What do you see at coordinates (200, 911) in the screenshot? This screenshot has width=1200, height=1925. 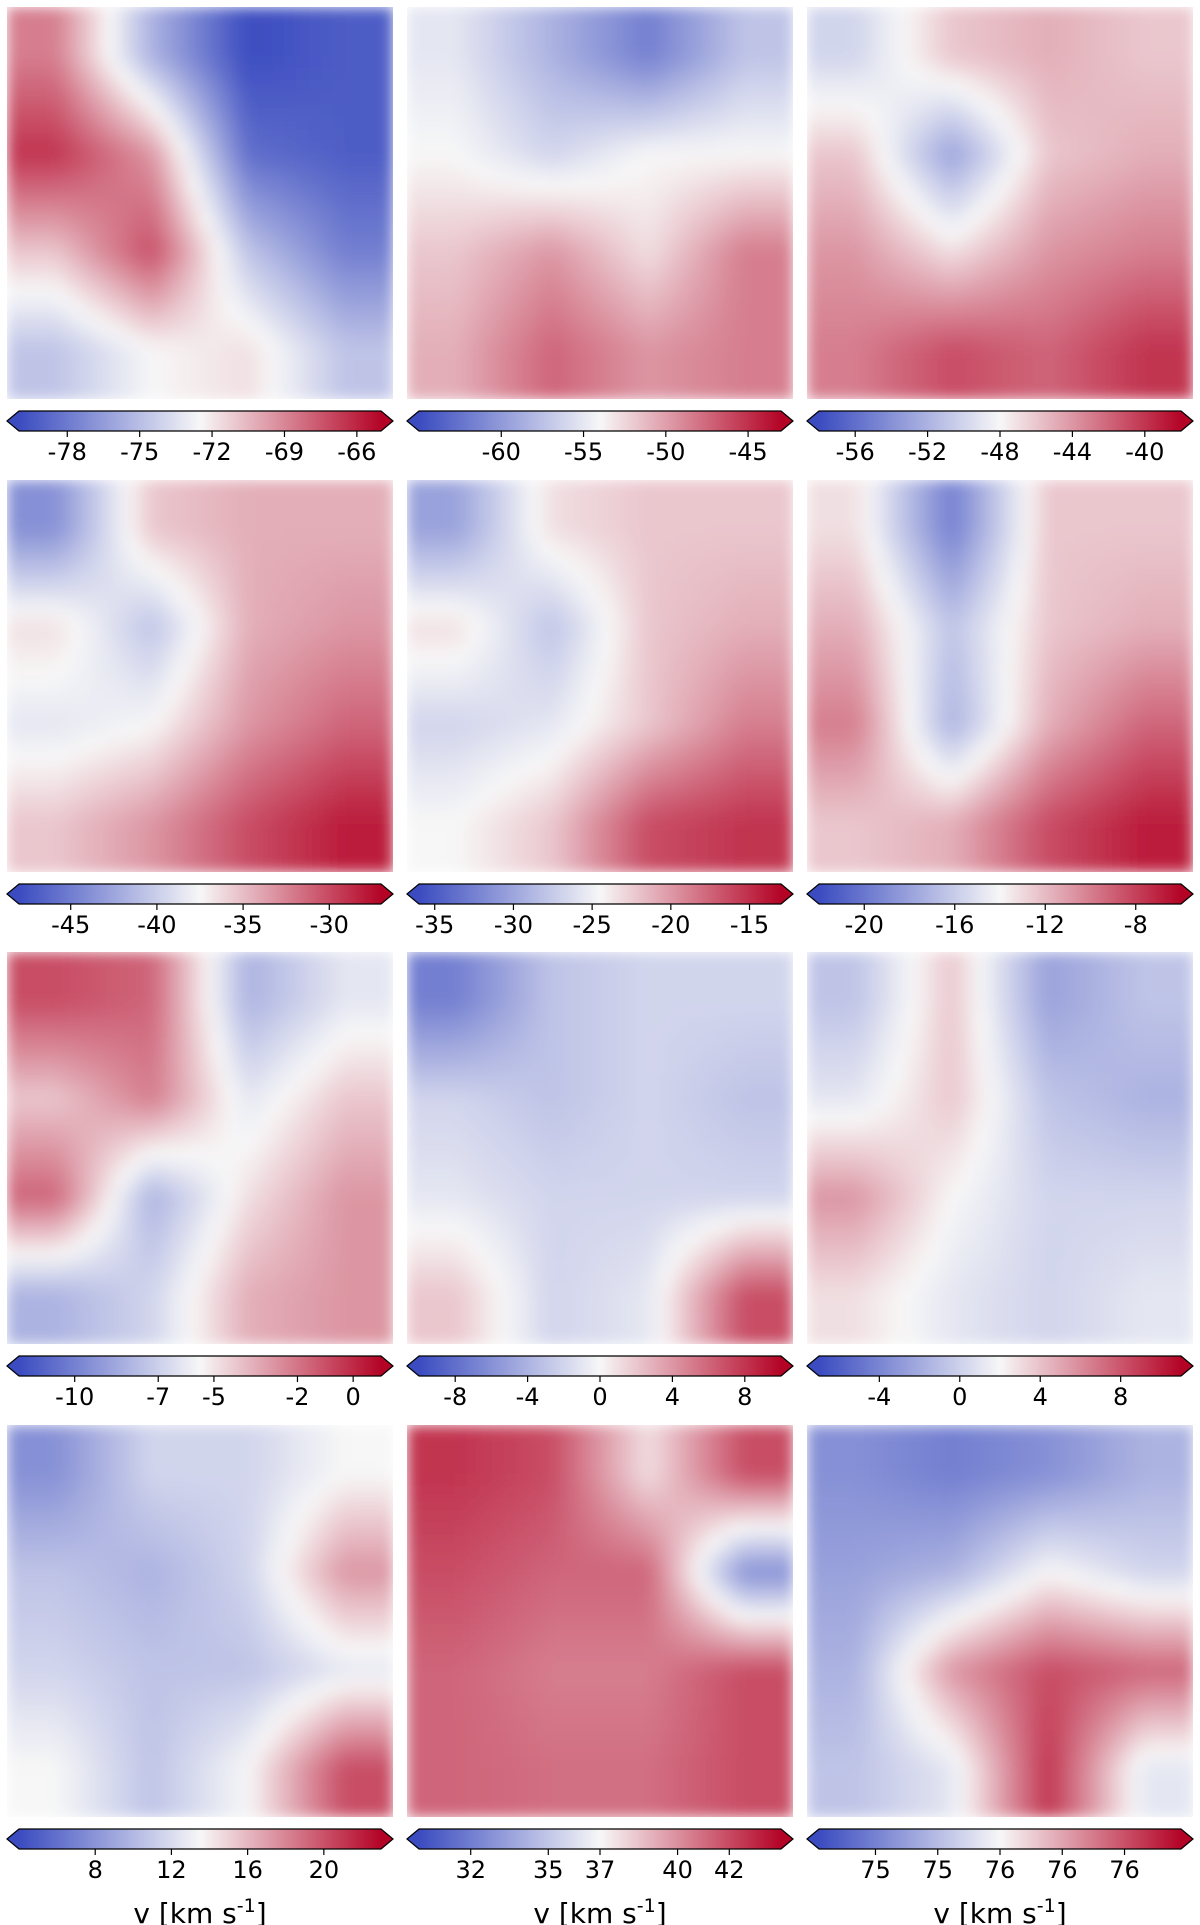 I see `colorbar-4: -45 -40 -35 -30` at bounding box center [200, 911].